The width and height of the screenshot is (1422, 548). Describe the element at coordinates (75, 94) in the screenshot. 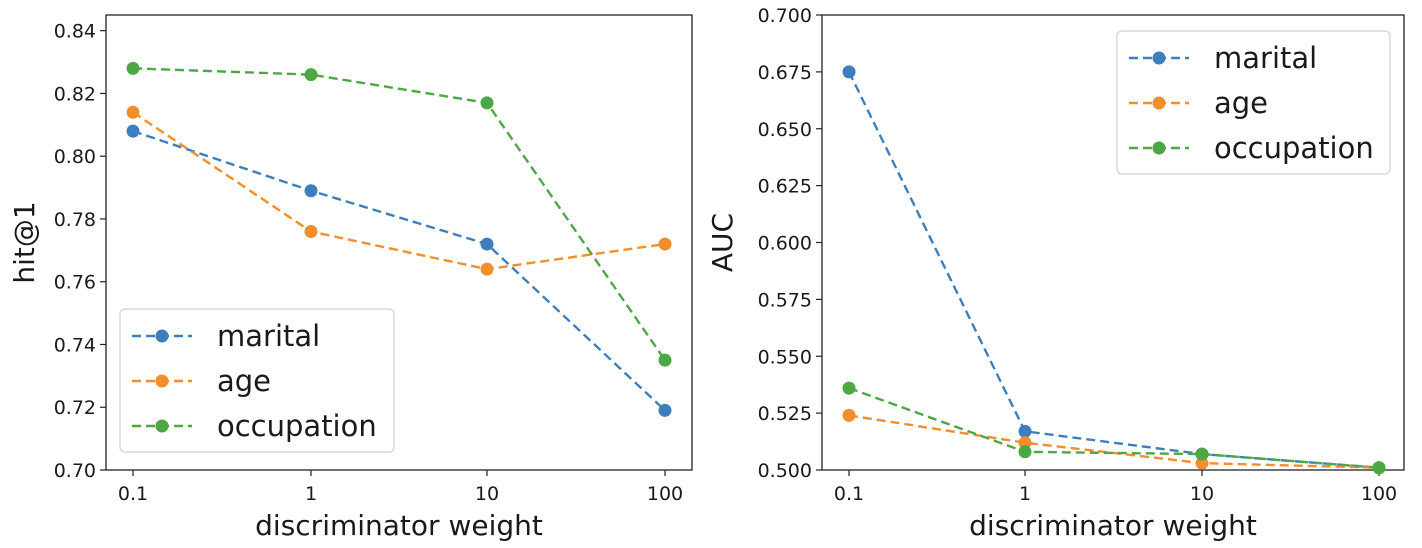

I see `y-tick-label: 0.82` at that location.